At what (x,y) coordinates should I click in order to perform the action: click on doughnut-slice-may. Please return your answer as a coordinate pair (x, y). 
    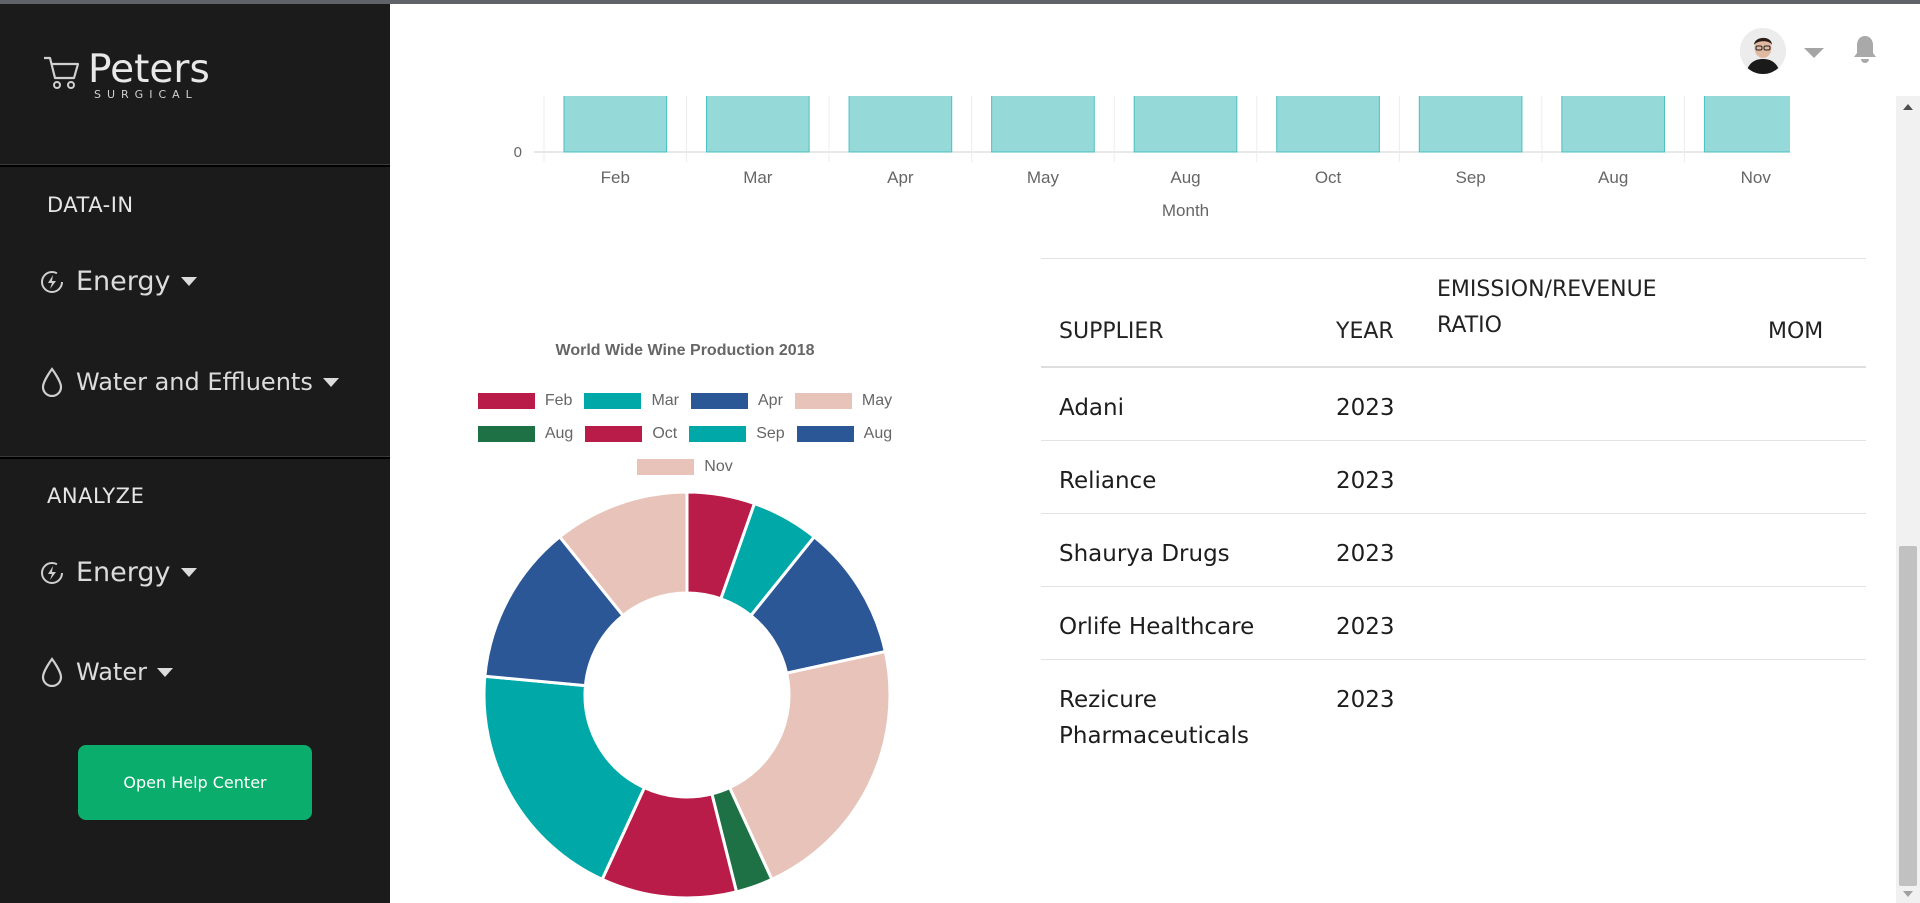
    Looking at the image, I should click on (809, 765).